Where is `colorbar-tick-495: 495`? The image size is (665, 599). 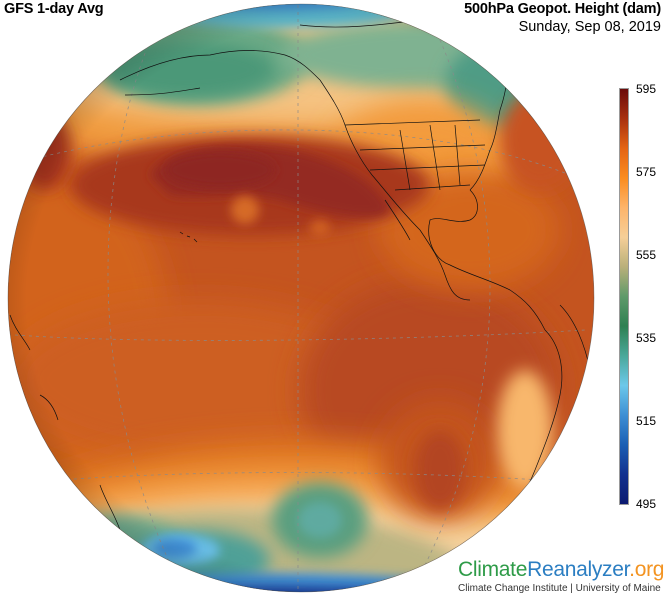 colorbar-tick-495: 495 is located at coordinates (646, 504).